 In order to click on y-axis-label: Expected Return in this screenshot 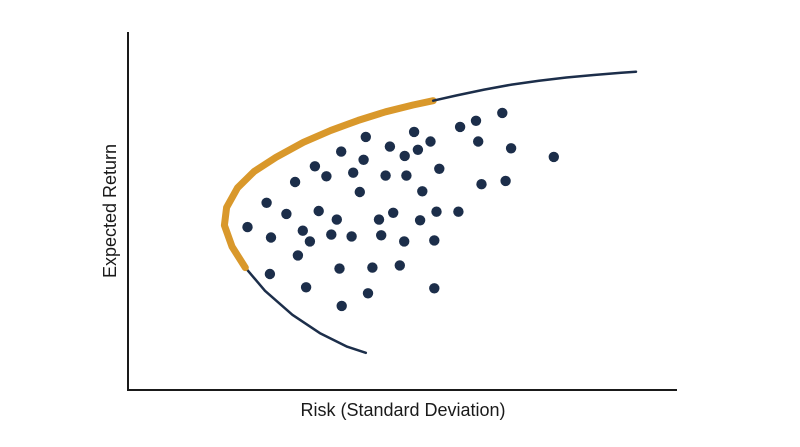, I will do `click(110, 211)`.